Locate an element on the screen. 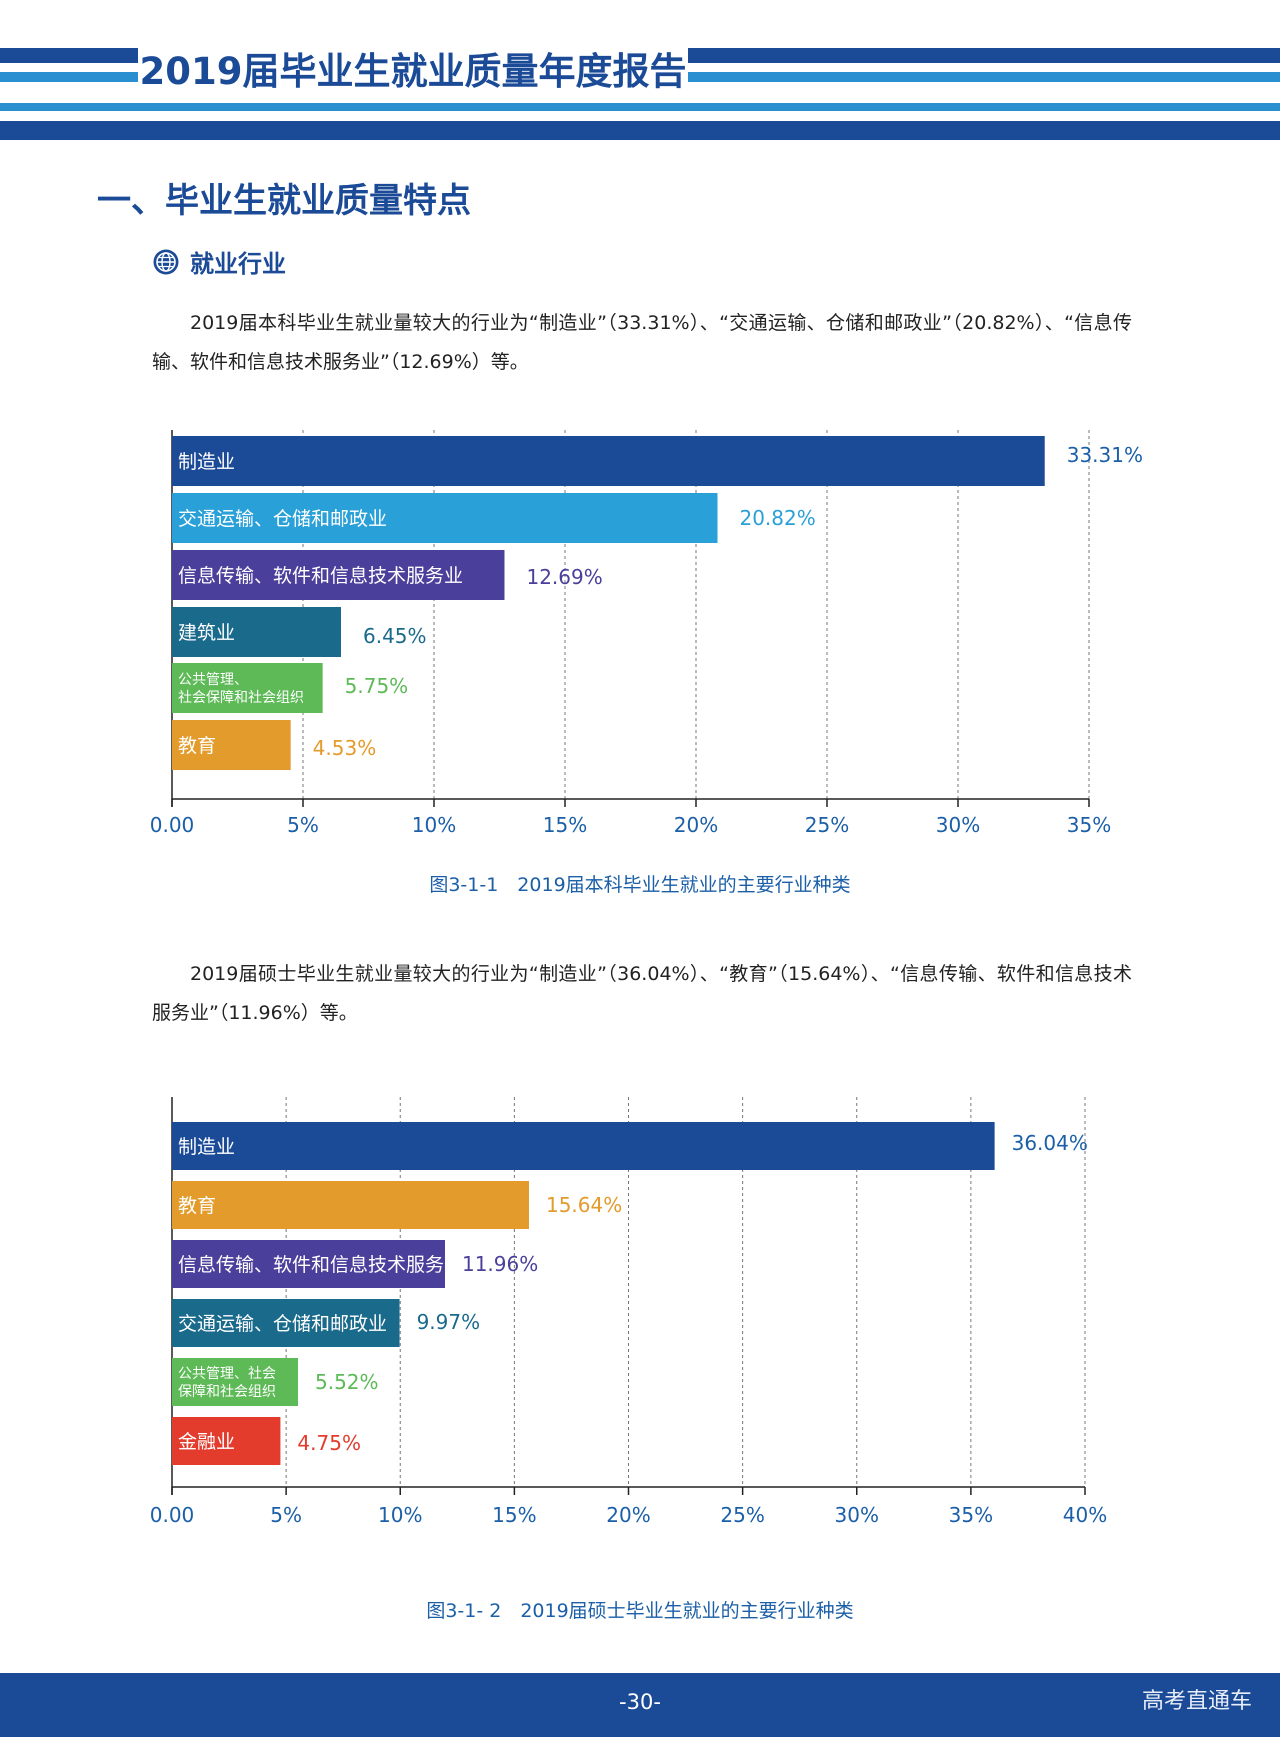  footer-bar is located at coordinates (640, 1705).